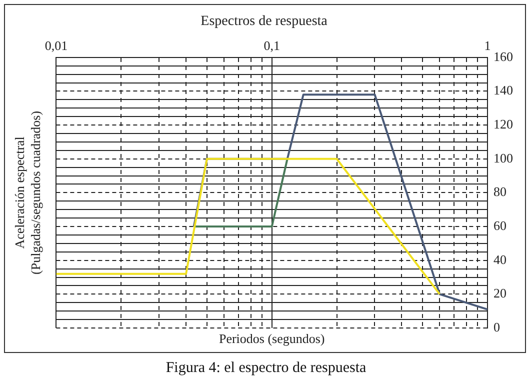  I want to click on y-tick-label: 40, so click(500, 259).